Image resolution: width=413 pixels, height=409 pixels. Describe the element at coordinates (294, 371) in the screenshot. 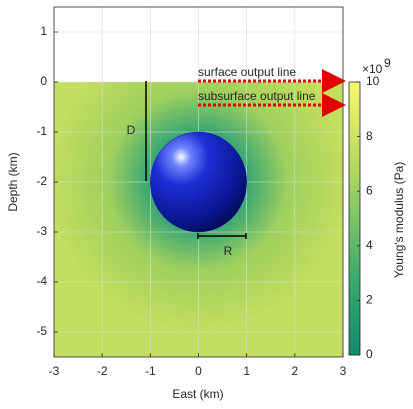

I see `x-tick-label: 2` at that location.